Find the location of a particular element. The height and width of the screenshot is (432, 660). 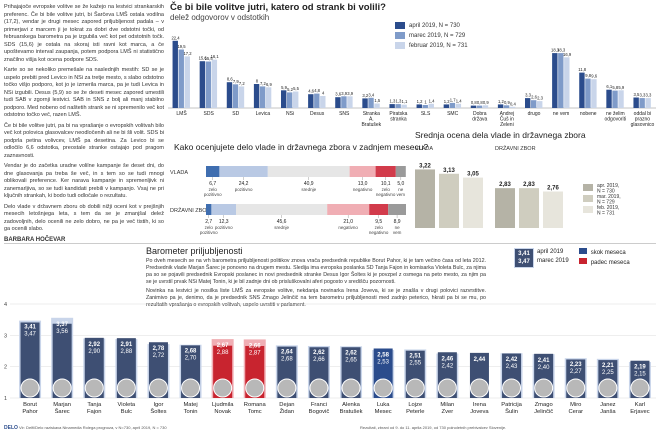

politician-name: Lojze Peterle is located at coordinates (415, 408).